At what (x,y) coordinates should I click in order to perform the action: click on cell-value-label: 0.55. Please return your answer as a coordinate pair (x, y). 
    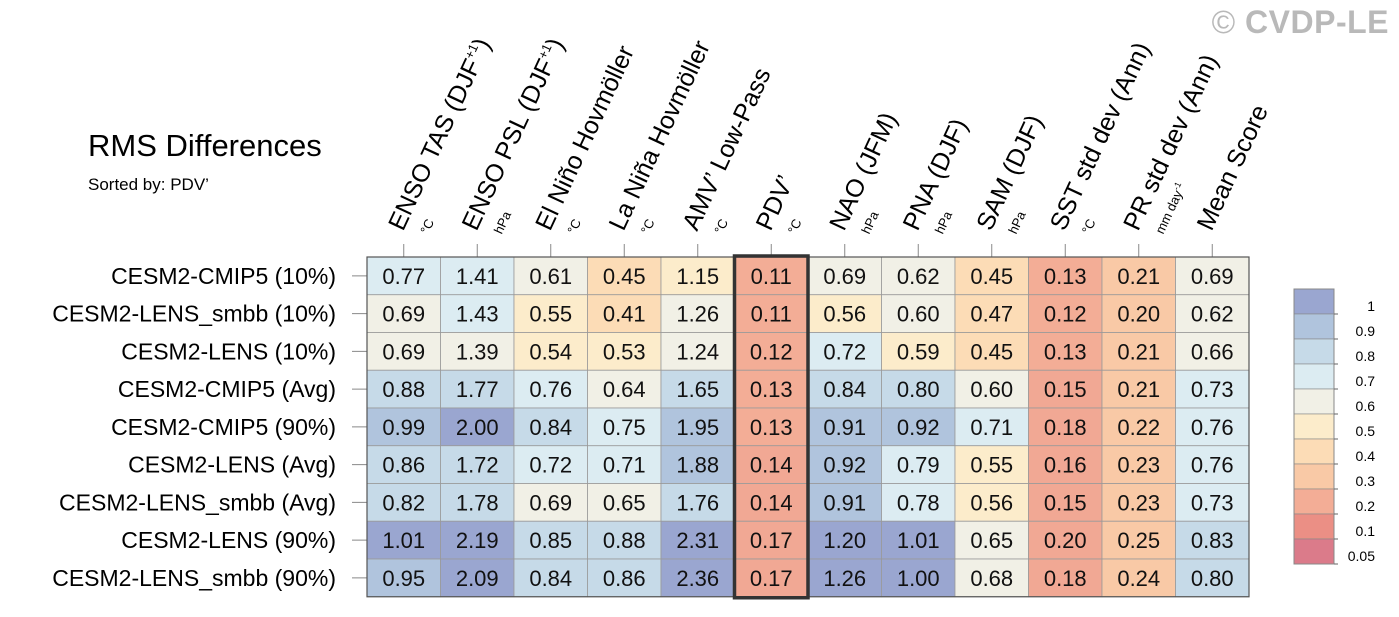
    Looking at the image, I should click on (991, 465).